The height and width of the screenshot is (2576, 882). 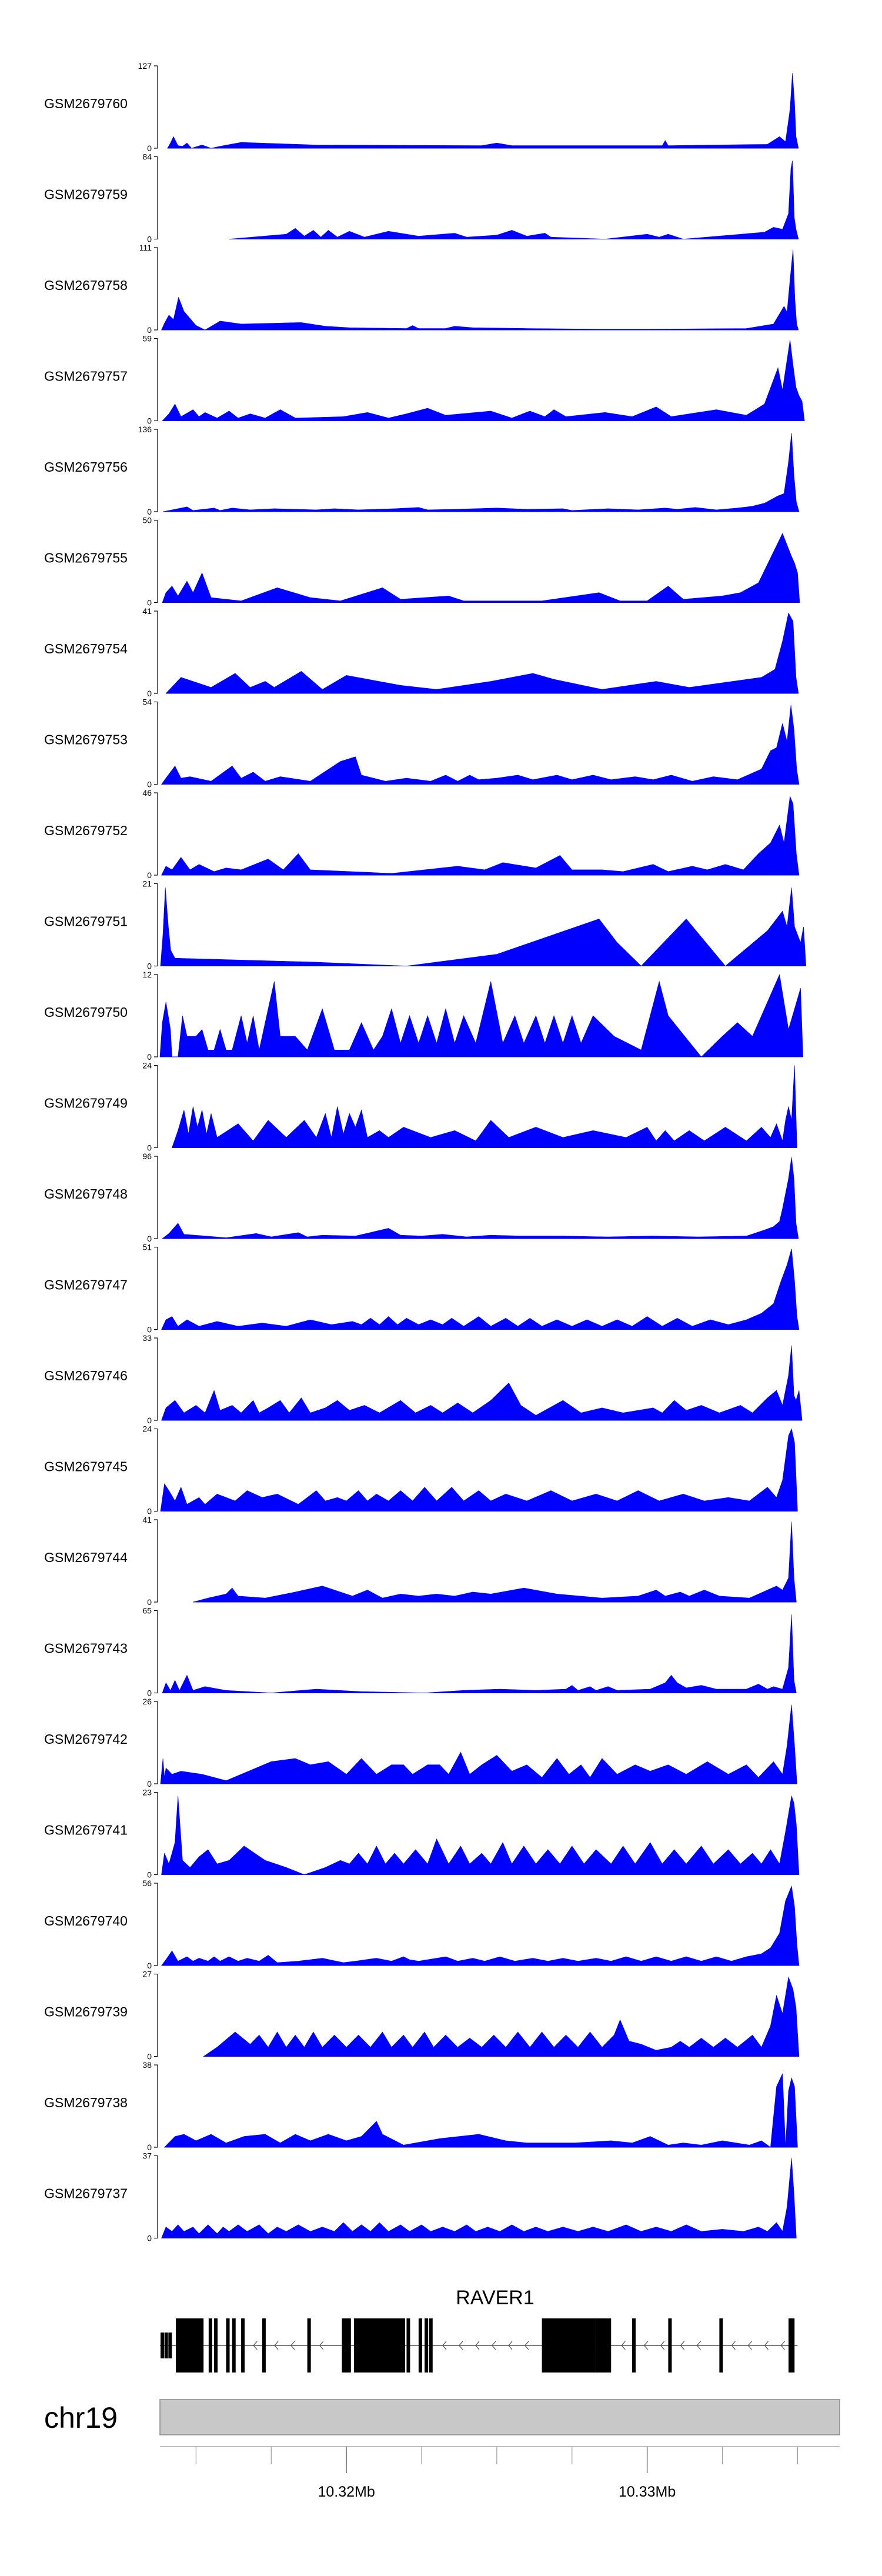 I want to click on coverage-track: GSM2679757 59 0, so click(x=424, y=380).